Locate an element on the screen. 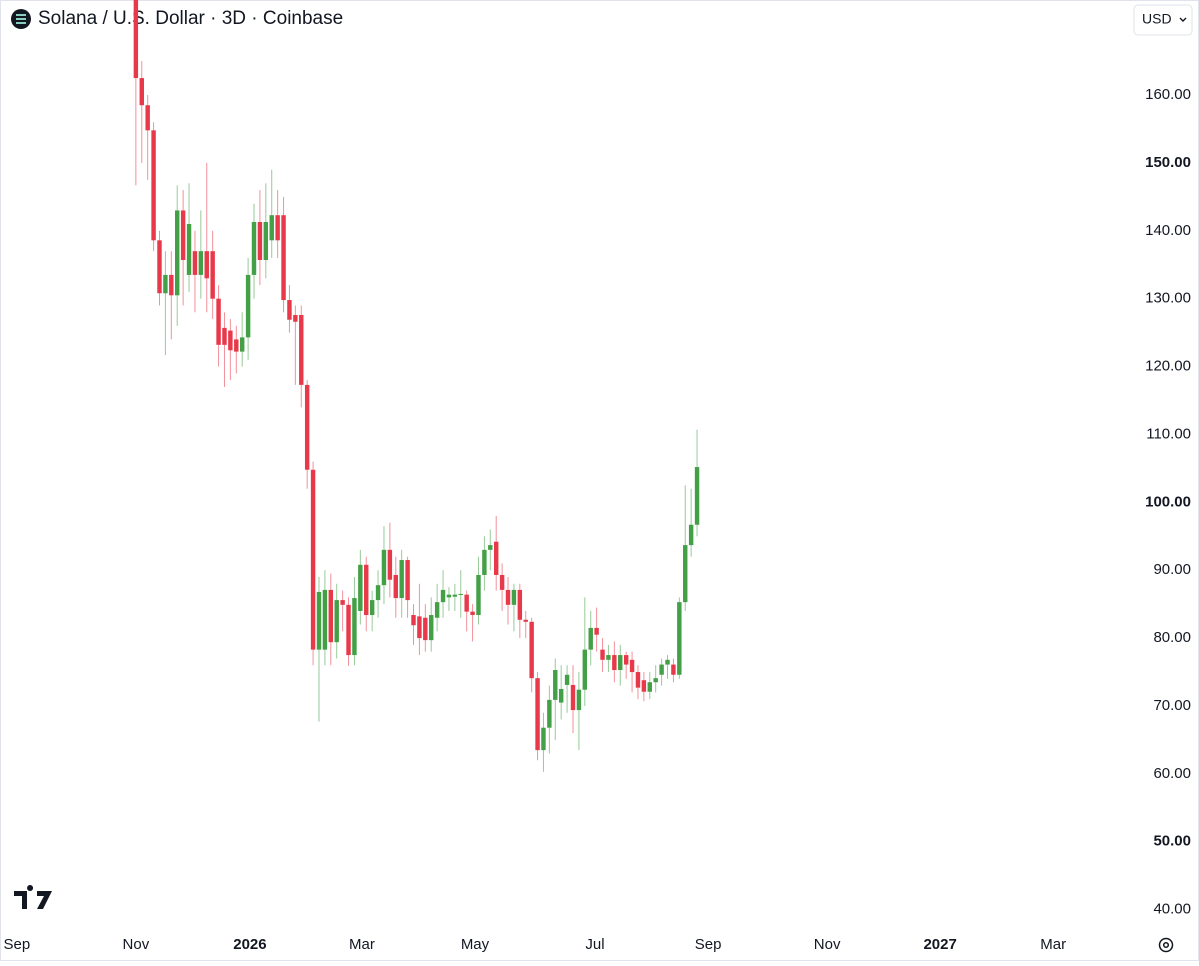 The image size is (1199, 966). y-tick-label: 90.00 is located at coordinates (1172, 569).